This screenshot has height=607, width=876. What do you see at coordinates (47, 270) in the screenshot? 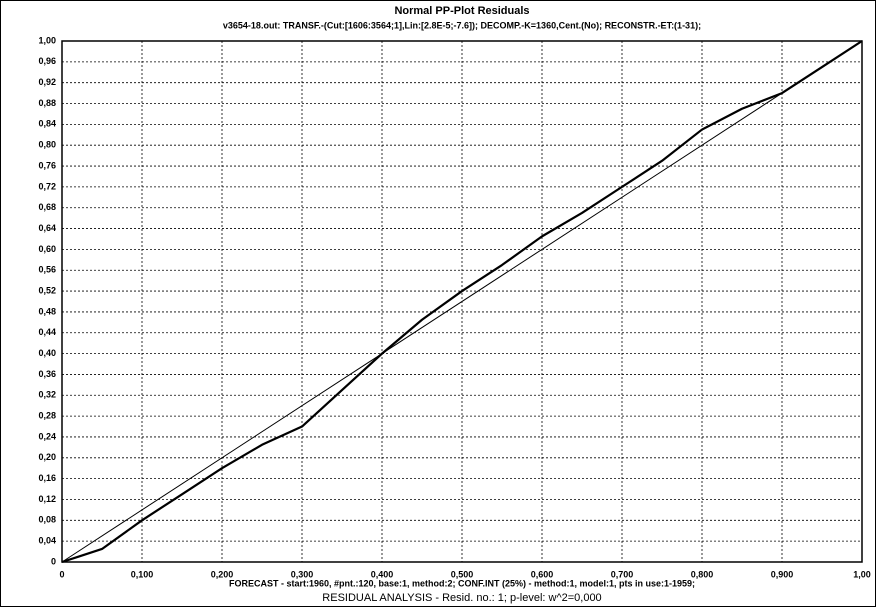
I see `y-tick-label: 0,56` at bounding box center [47, 270].